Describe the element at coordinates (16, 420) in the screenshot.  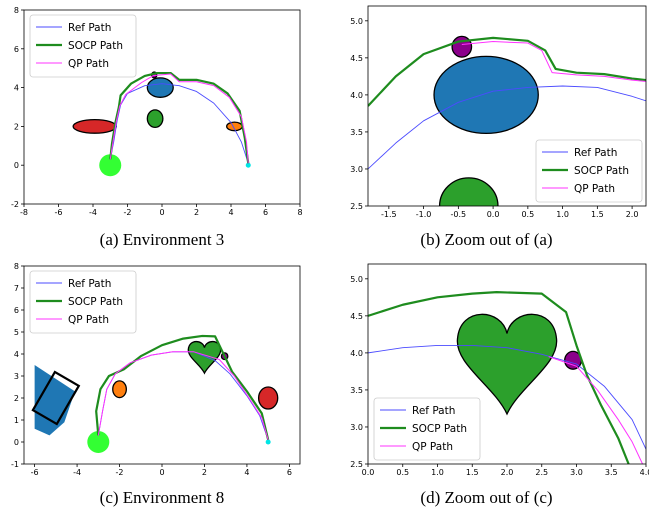
I see `y-tick-label: 1` at that location.